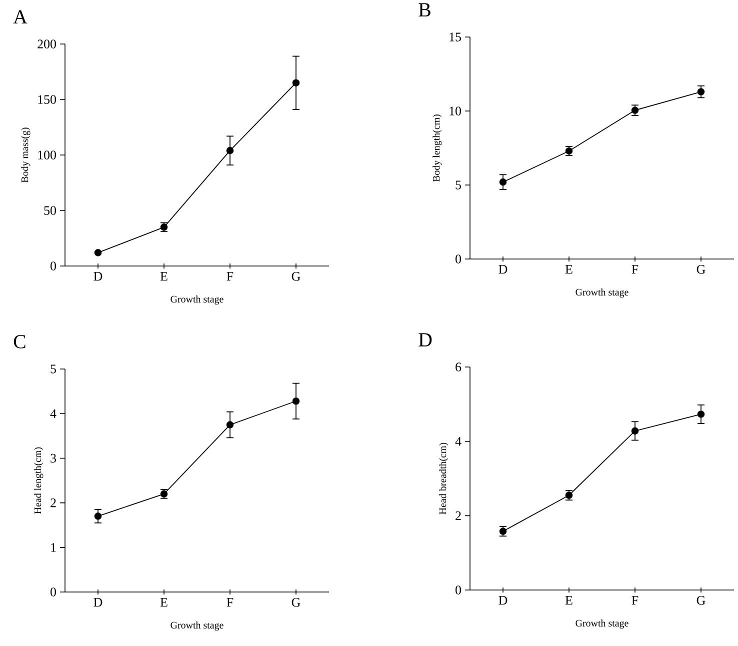 The width and height of the screenshot is (738, 646). Describe the element at coordinates (47, 155) in the screenshot. I see `y-tick-label: 100` at that location.